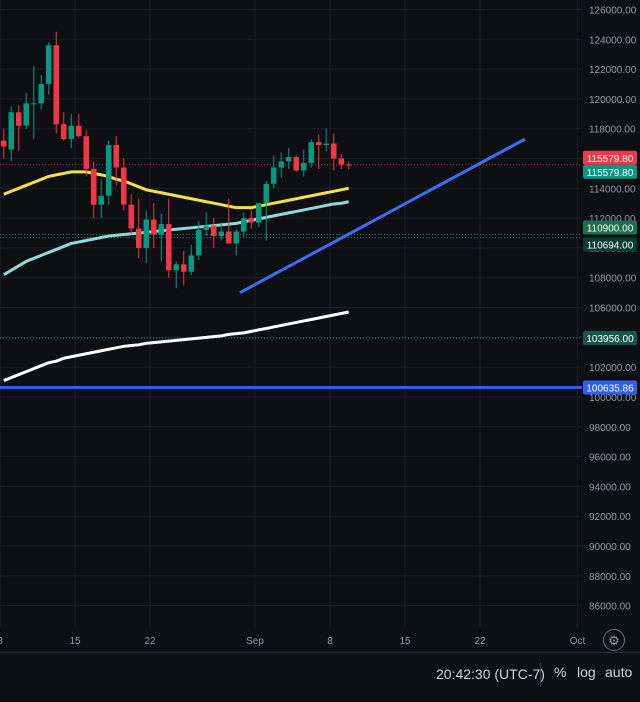  I want to click on y-tick-label: 88000.00, so click(610, 577).